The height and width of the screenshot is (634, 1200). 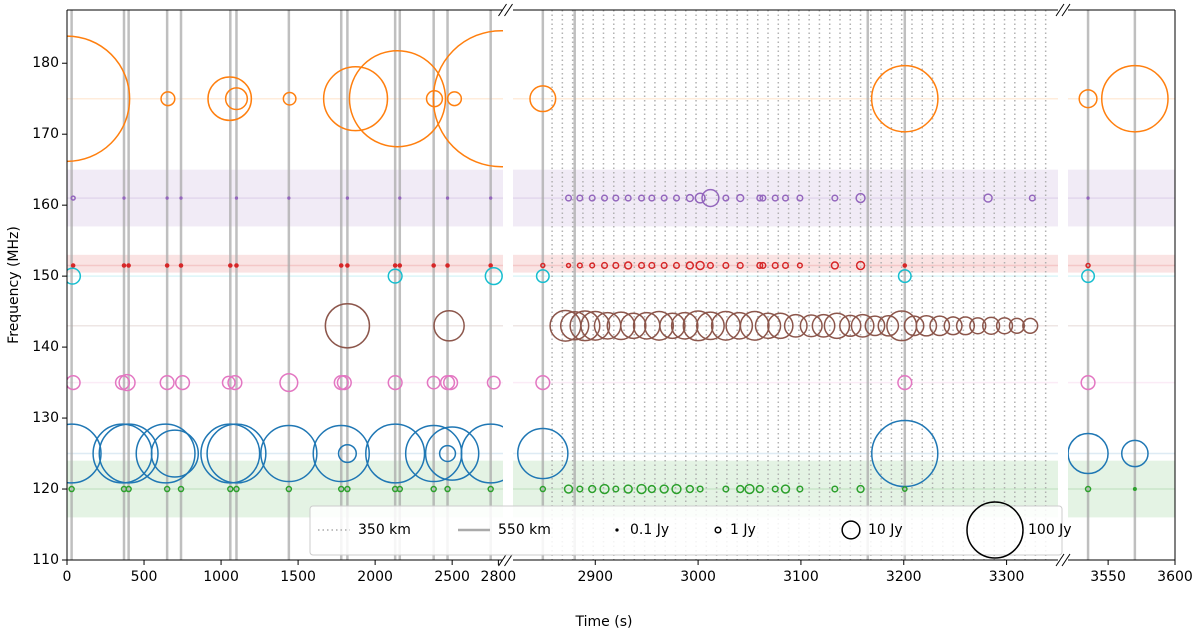 I want to click on legend-box, so click(x=686, y=530).